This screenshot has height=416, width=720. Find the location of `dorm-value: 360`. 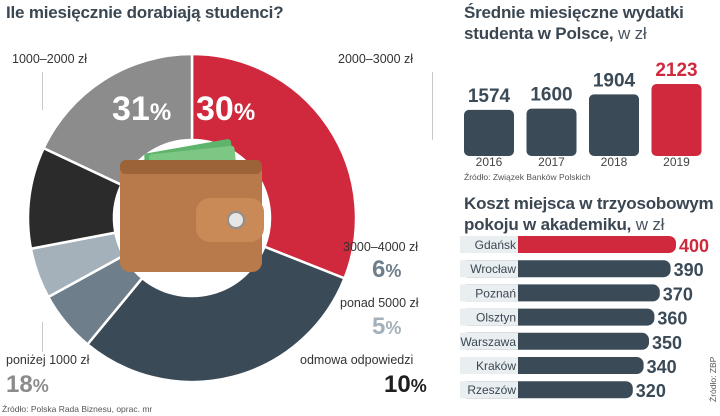

dorm-value: 360 is located at coordinates (672, 319).